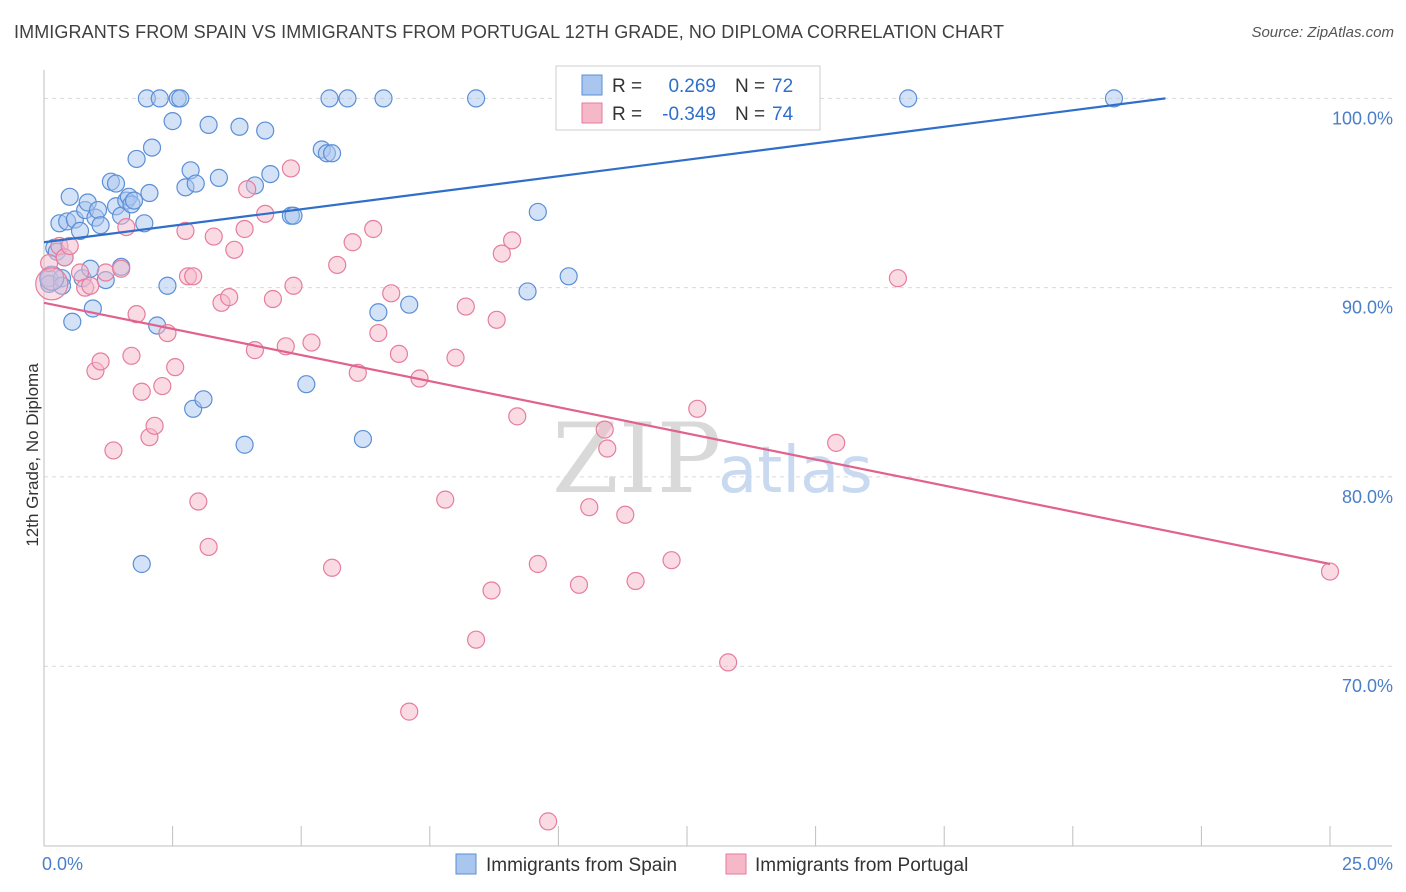  What do you see at coordinates (782, 86) in the screenshot?
I see `legend-spain-n-value: 72` at bounding box center [782, 86].